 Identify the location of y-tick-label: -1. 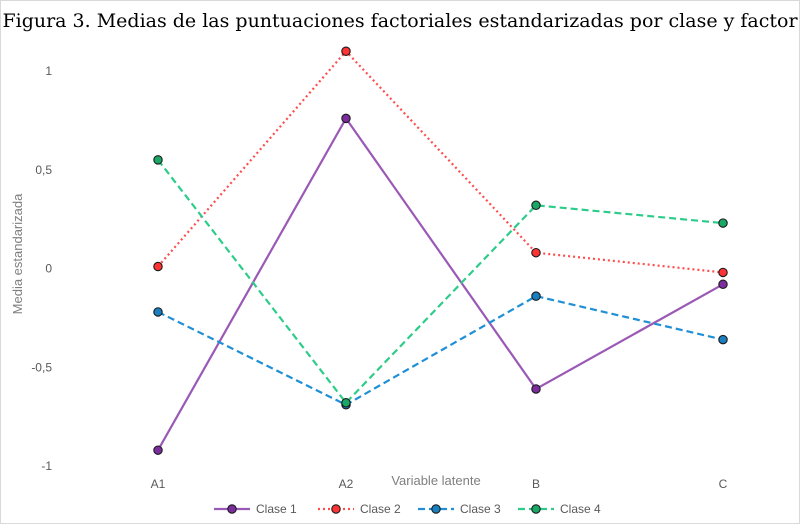
(46, 466).